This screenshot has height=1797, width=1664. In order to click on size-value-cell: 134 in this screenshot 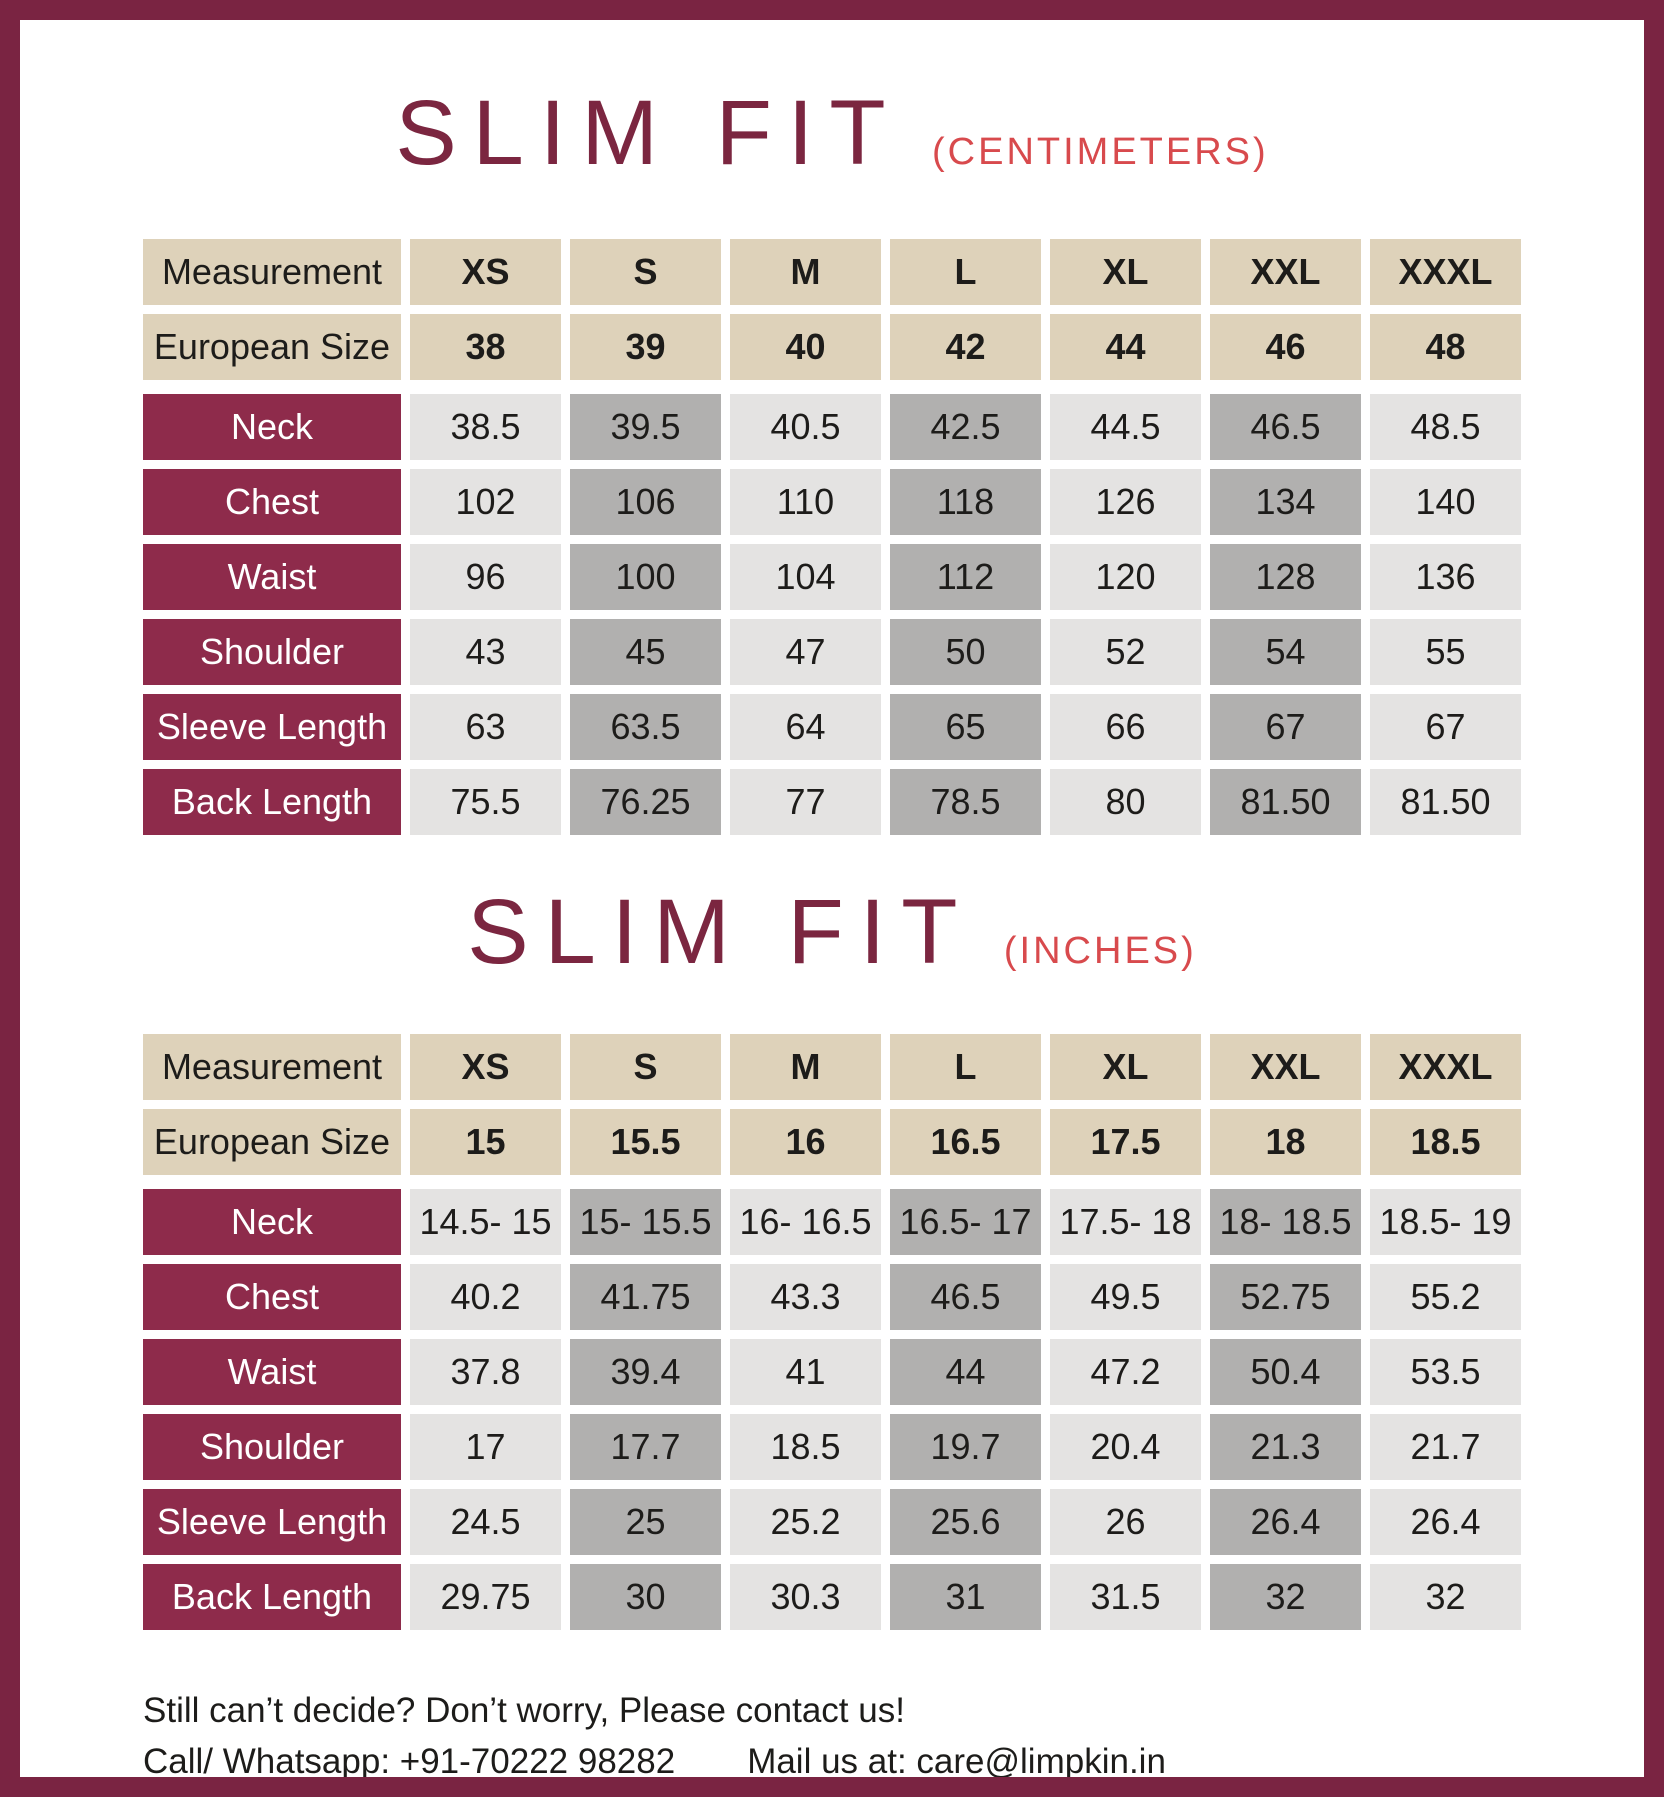, I will do `click(1285, 502)`.